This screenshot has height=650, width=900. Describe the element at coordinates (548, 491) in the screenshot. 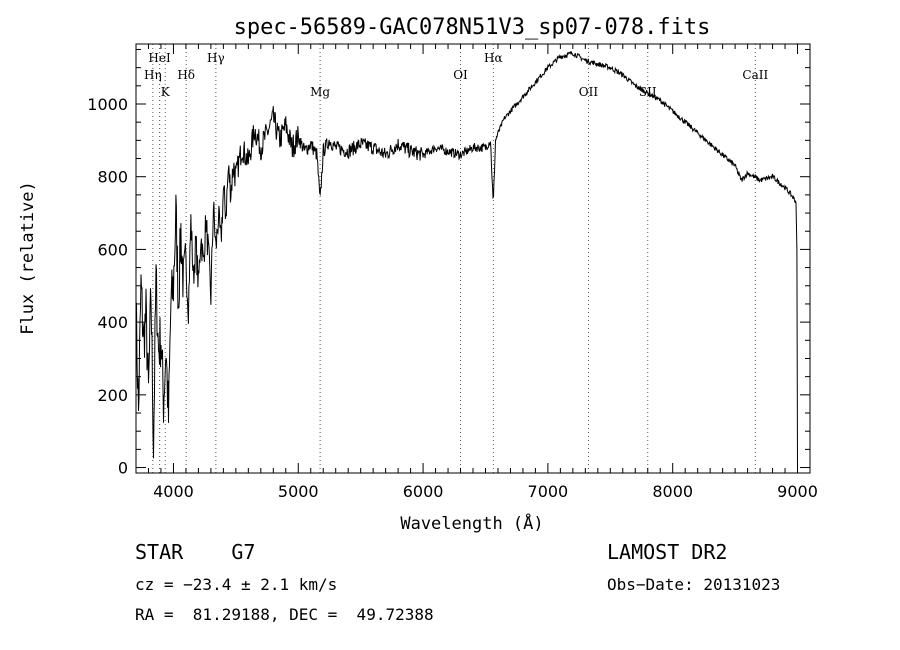

I see `x-tick-label: 7000` at that location.